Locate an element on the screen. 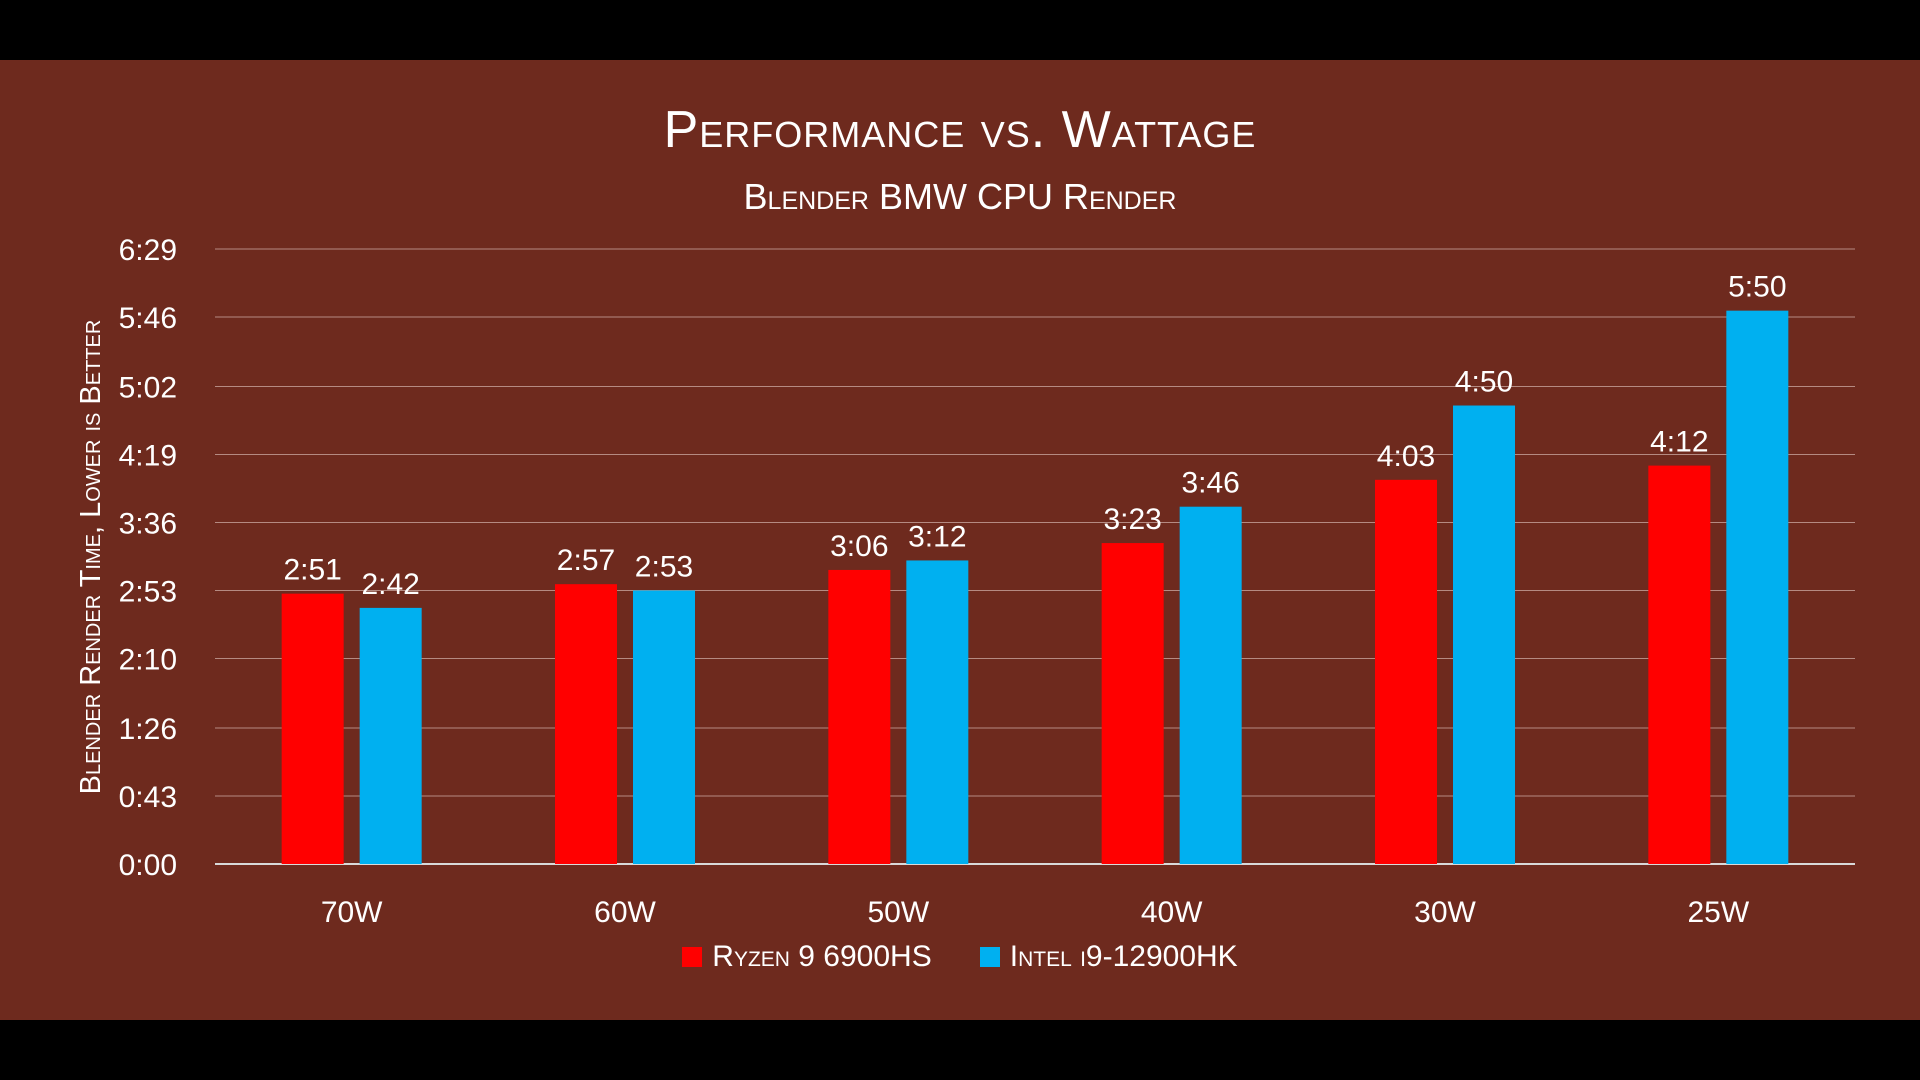 This screenshot has height=1080, width=1920. legend-label-intel: Intel i9-12900HK is located at coordinates (1123, 956).